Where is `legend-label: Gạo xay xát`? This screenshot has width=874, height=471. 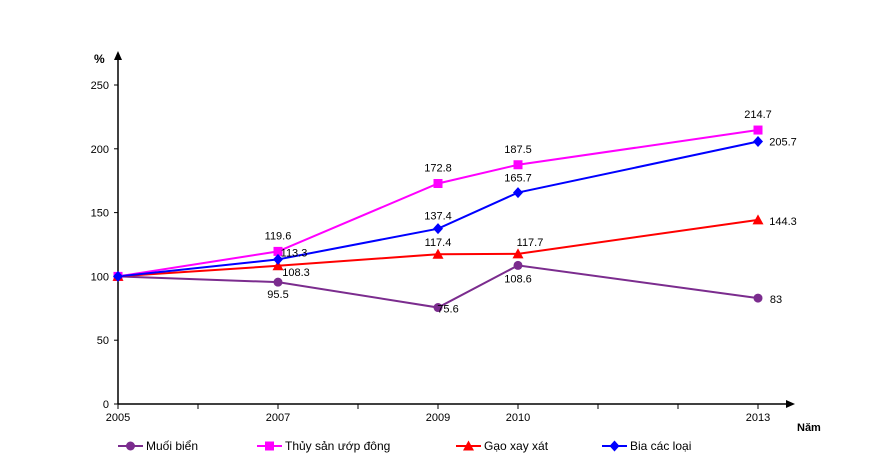
legend-label: Gạo xay xát is located at coordinates (516, 446).